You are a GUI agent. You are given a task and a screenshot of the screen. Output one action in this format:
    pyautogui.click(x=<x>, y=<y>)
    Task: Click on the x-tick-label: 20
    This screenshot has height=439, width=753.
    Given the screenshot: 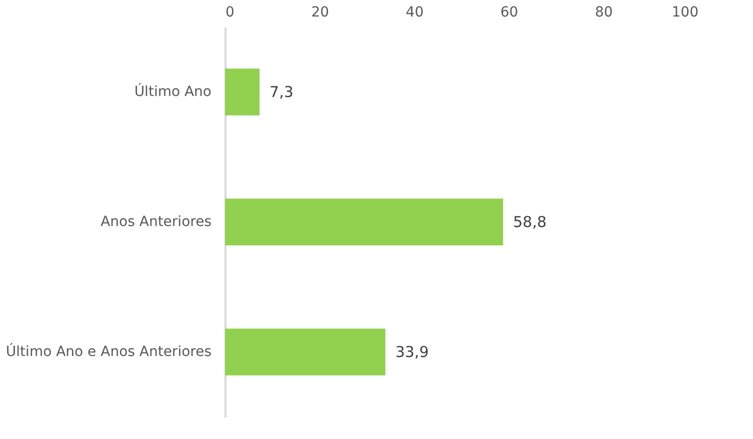 What is the action you would take?
    pyautogui.click(x=320, y=12)
    